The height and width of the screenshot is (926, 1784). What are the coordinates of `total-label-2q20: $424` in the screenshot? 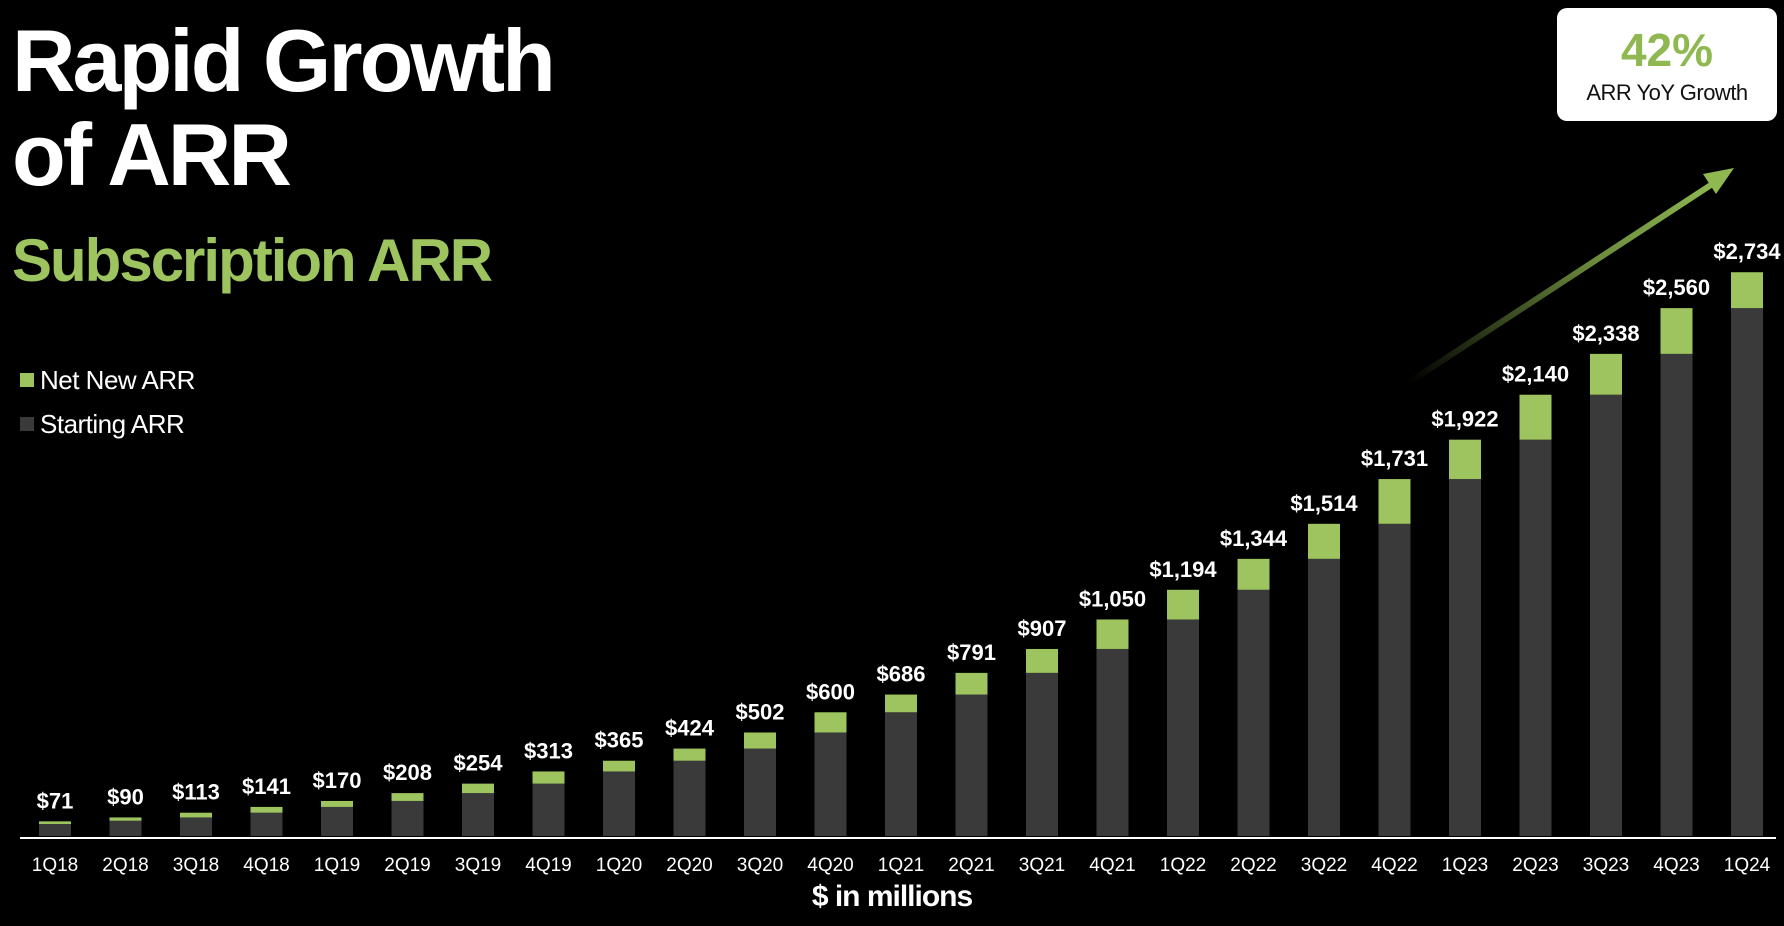 It's located at (690, 728).